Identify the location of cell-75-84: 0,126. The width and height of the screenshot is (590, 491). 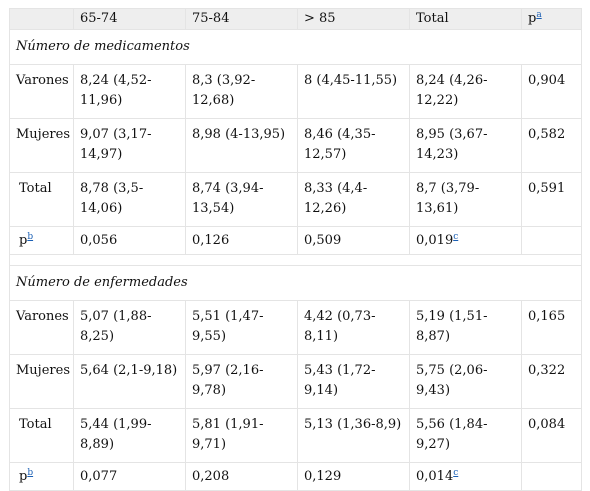
(241, 240).